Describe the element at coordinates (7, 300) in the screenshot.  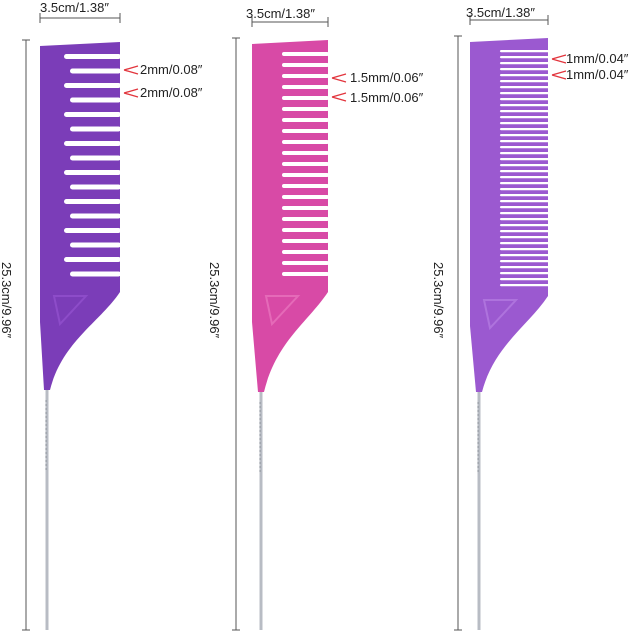
I see `comb-1-length-label: 25.3cm/9.96″` at that location.